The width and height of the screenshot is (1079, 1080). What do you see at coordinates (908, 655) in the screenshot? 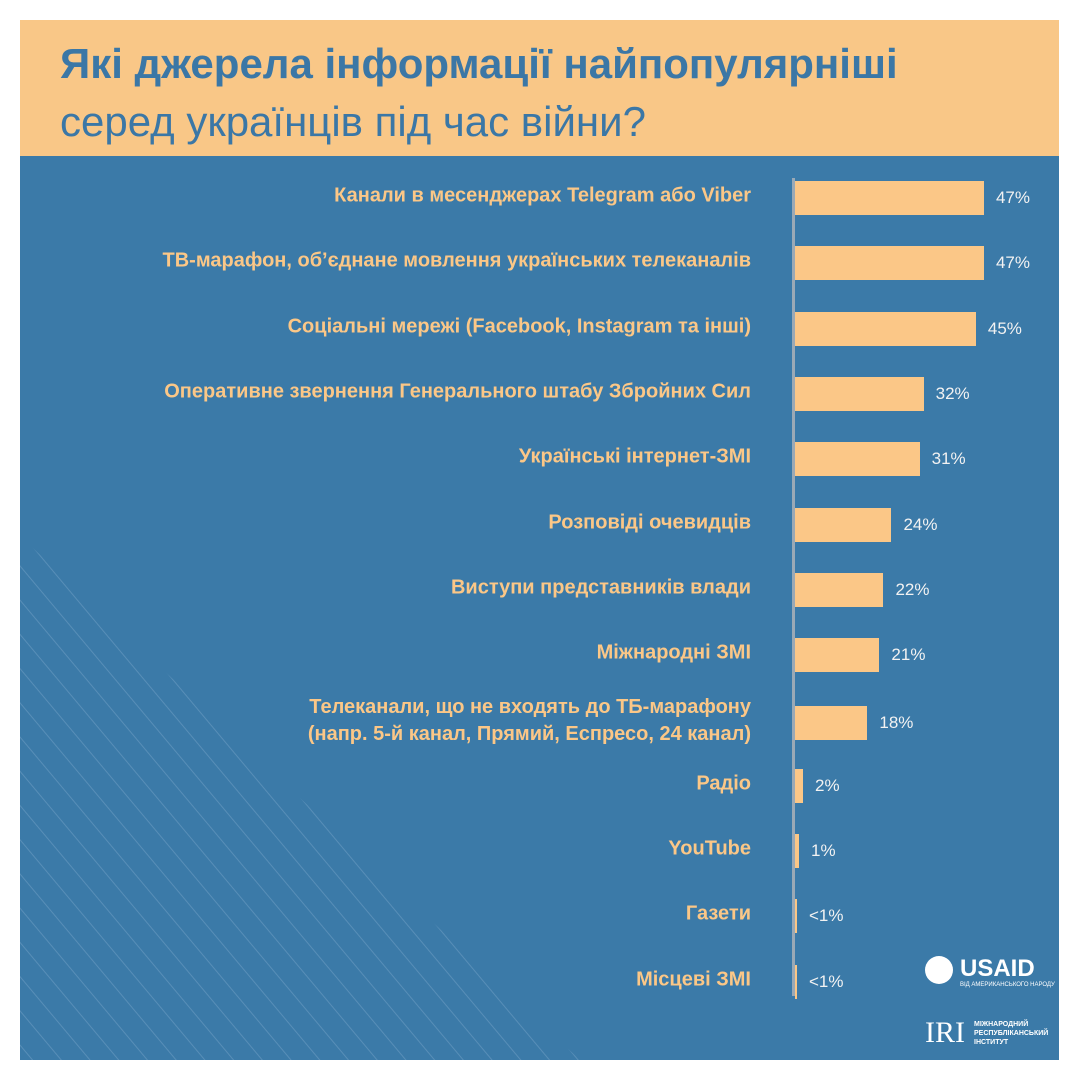
I see `value-label: 21%` at bounding box center [908, 655].